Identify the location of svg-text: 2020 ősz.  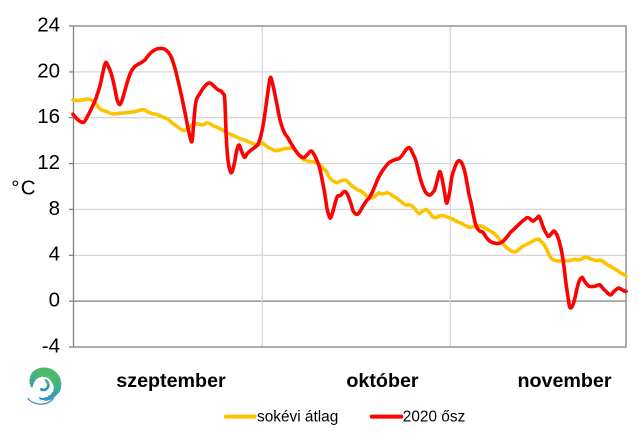
(434, 417).